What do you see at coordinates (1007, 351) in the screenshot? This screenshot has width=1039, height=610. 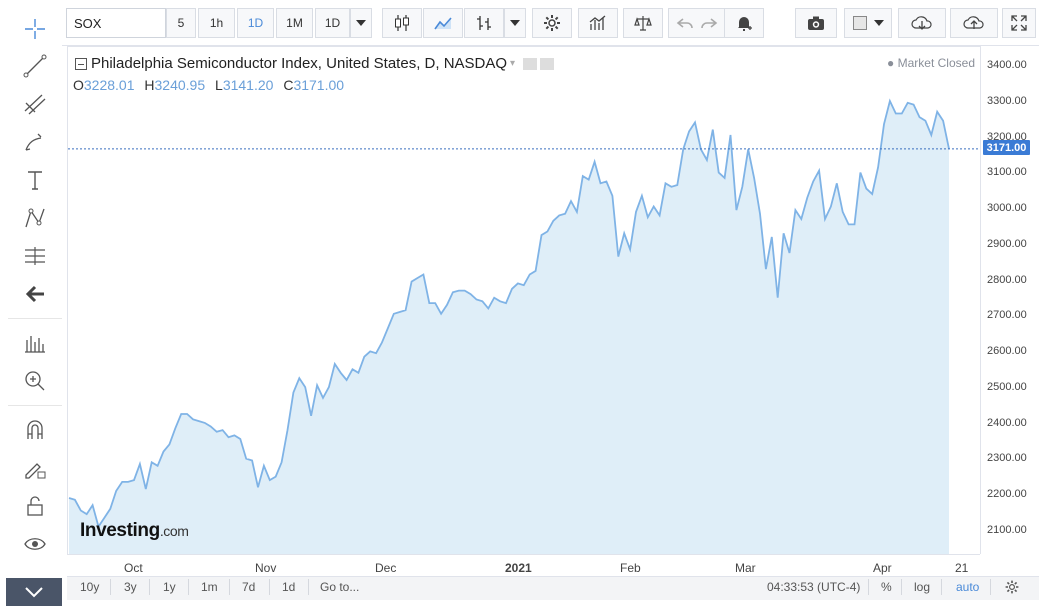 I see `price-tick: 2600.00` at bounding box center [1007, 351].